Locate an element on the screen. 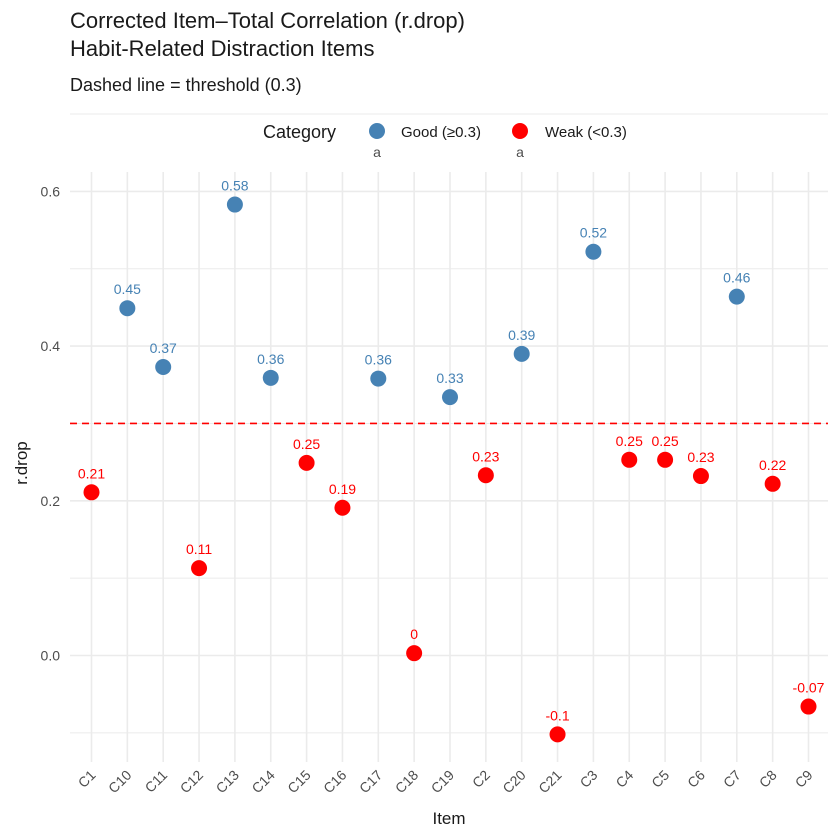 This screenshot has height=840, width=840. y-tick-label: 0.6 is located at coordinates (51, 191).